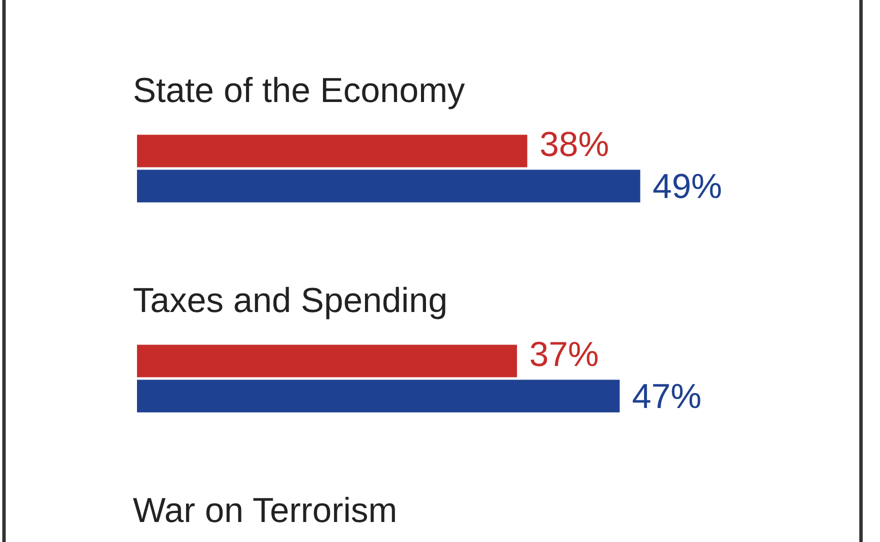 The width and height of the screenshot is (880, 542). I want to click on data-label: 47%, so click(666, 396).